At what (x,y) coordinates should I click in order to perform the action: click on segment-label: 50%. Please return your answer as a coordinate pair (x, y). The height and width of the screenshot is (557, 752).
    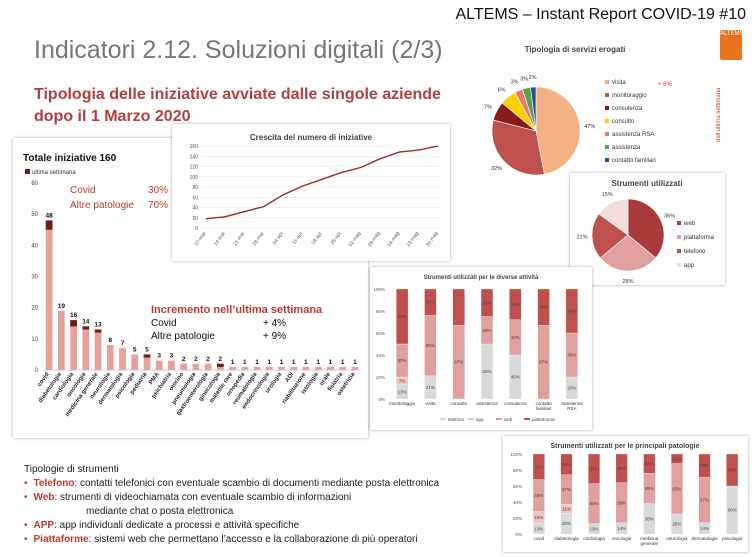
    Looking at the image, I should click on (402, 316).